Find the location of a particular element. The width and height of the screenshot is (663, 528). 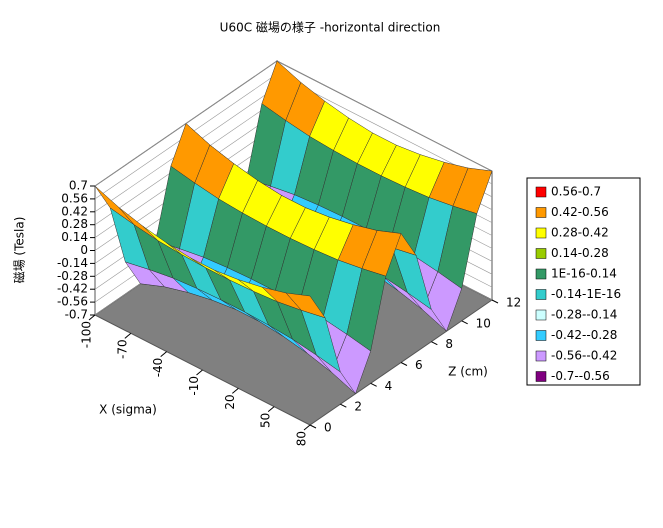

legend-label: 1E-16-0.14 is located at coordinates (584, 274).